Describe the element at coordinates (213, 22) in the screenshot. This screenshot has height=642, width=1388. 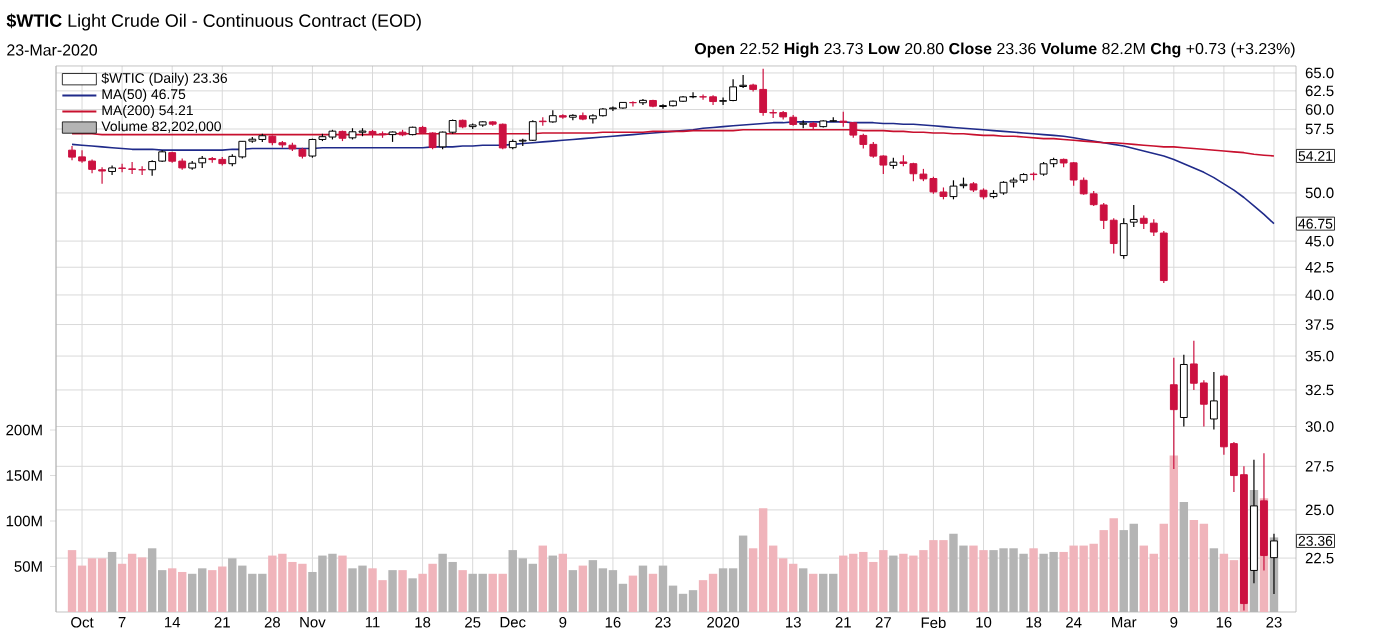
I see `chart-title: $WTIC Light Crude Oil - Continuous Contract (EOD)` at that location.